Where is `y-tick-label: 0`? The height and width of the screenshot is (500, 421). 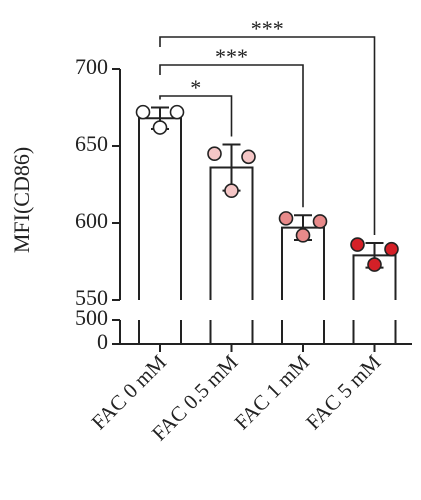 y-tick-label: 0 is located at coordinates (102, 341).